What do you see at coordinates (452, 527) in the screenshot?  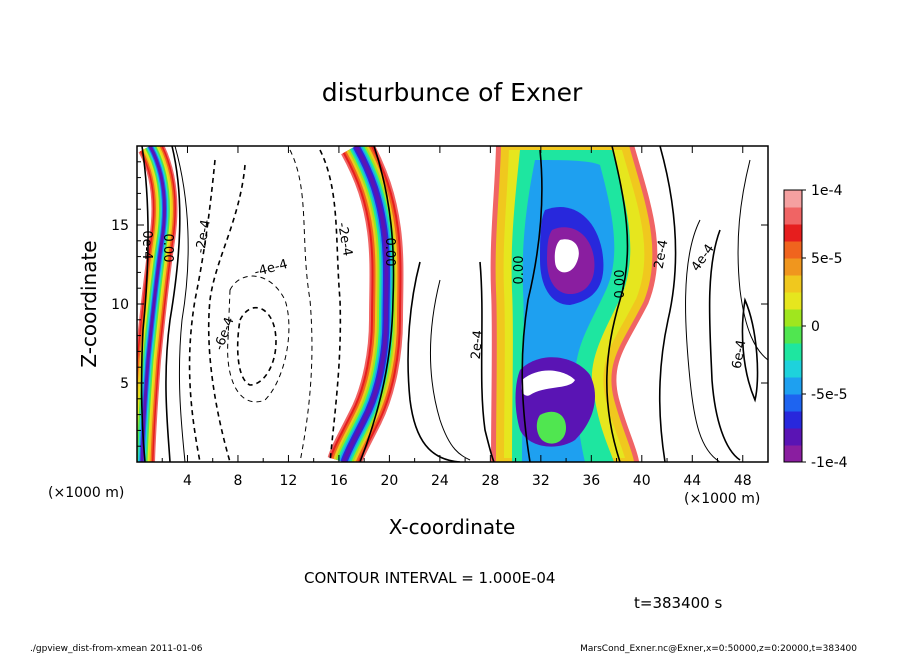 I see `x-axis-title: X-coordinate` at bounding box center [452, 527].